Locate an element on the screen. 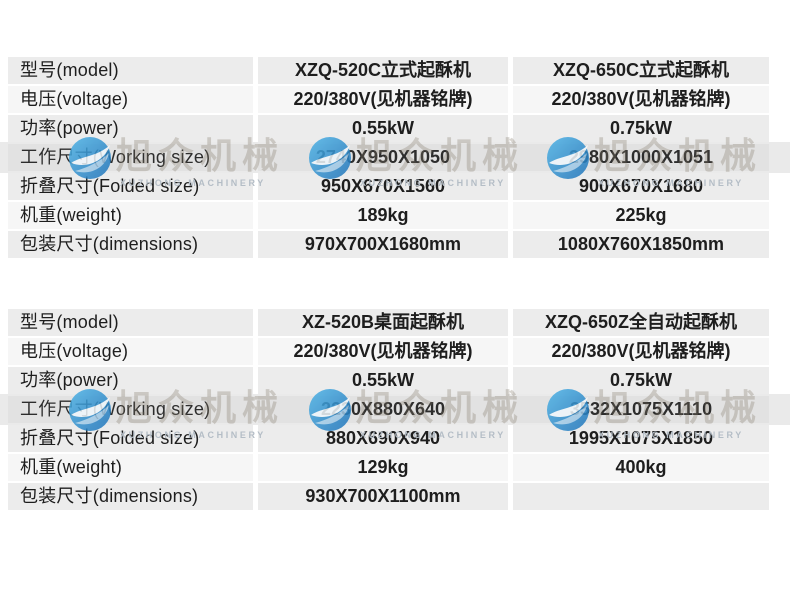 The height and width of the screenshot is (600, 790). table-row: 型号(model) XZQ-520C立式起酥机 XZQ-650C立式起酥机 is located at coordinates (388, 70).